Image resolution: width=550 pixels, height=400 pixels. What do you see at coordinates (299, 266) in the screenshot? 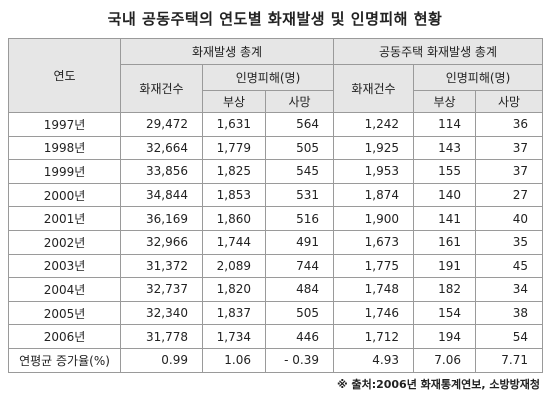
I see `table-cell: 744` at bounding box center [299, 266].